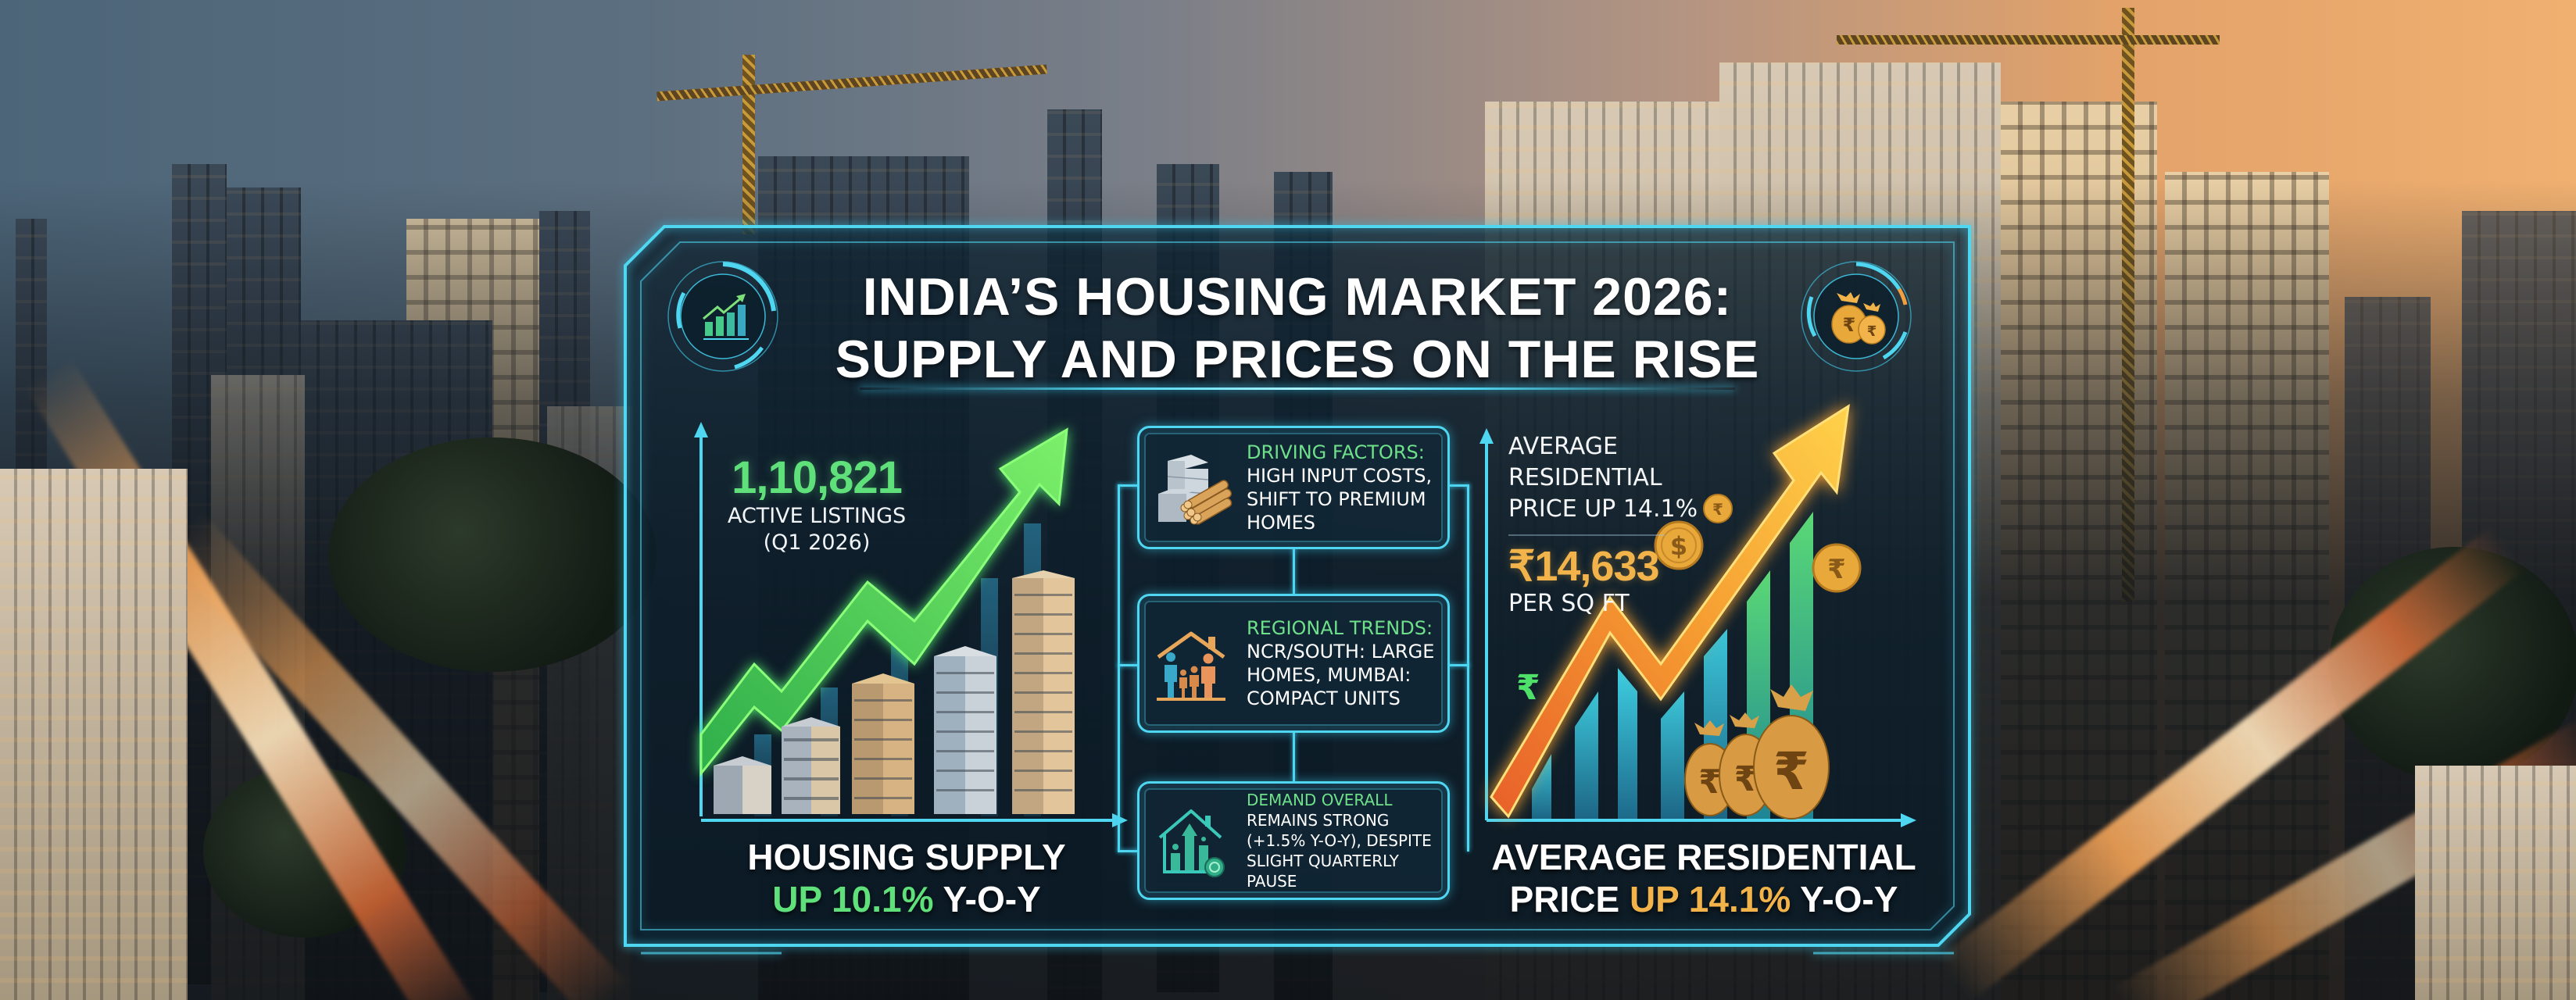 The image size is (2576, 1000). I want to click on price-per-sqft-value: ₹14,633, so click(1584, 566).